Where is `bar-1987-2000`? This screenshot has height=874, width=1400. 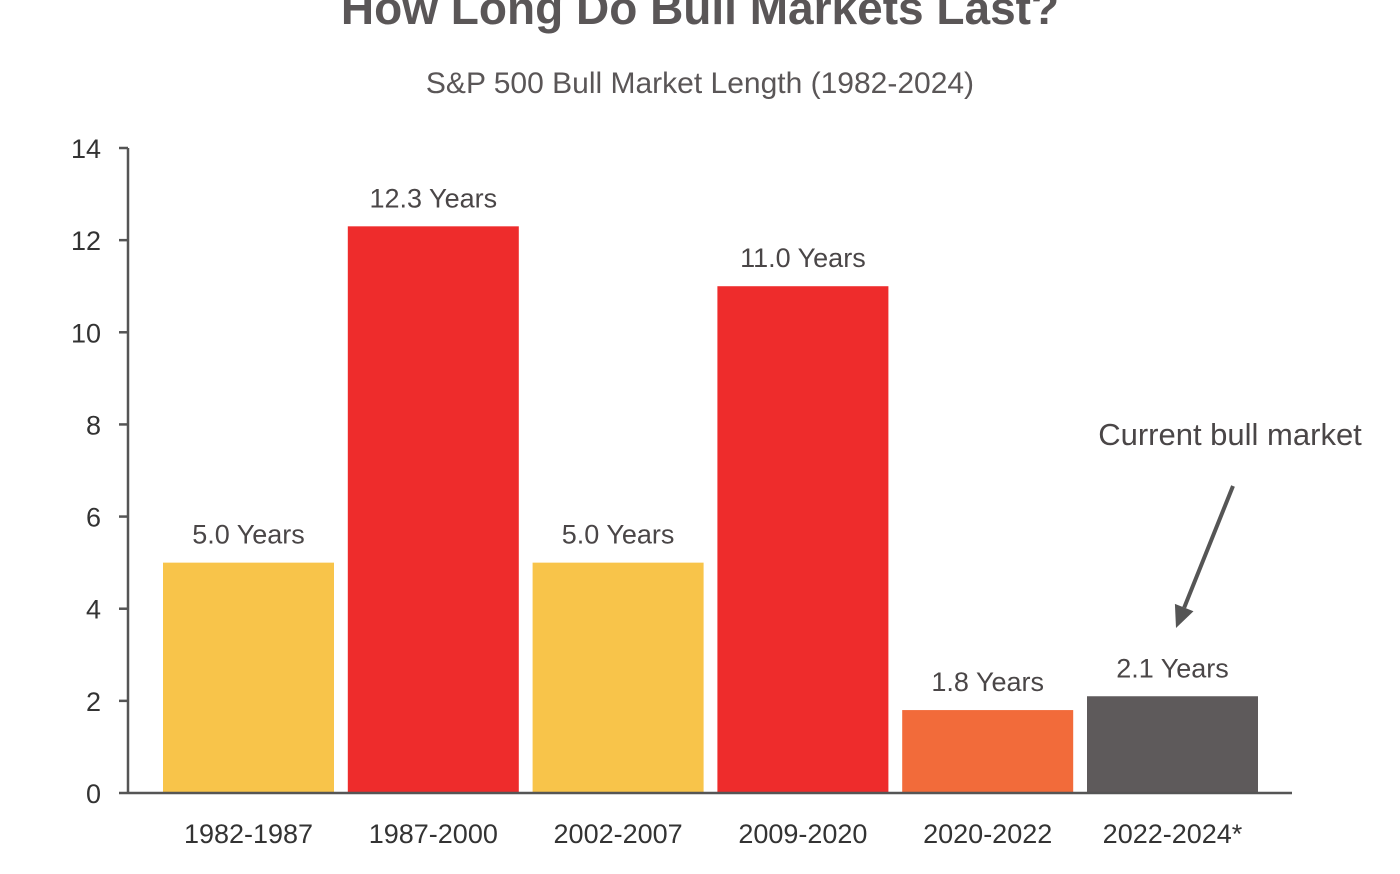 bar-1987-2000 is located at coordinates (433, 510).